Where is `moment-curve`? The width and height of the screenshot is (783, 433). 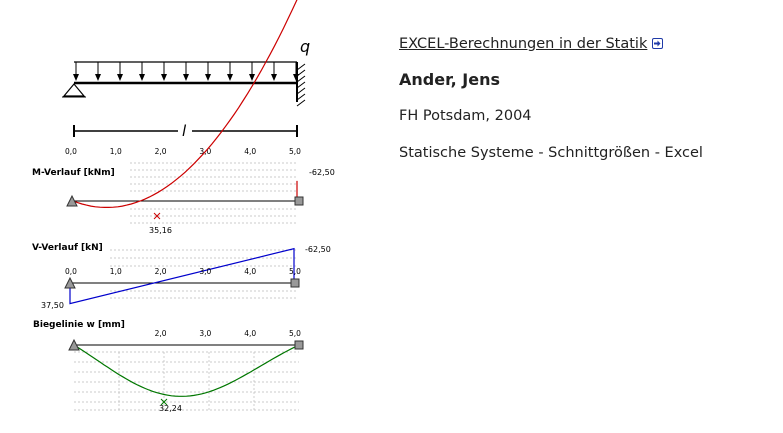
moment-curve is located at coordinates (185, 104).